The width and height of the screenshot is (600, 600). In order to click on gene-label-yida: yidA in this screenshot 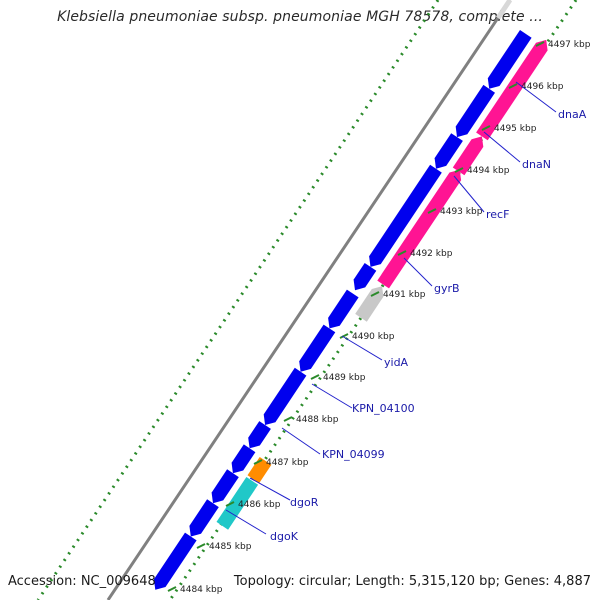, I will do `click(396, 362)`.